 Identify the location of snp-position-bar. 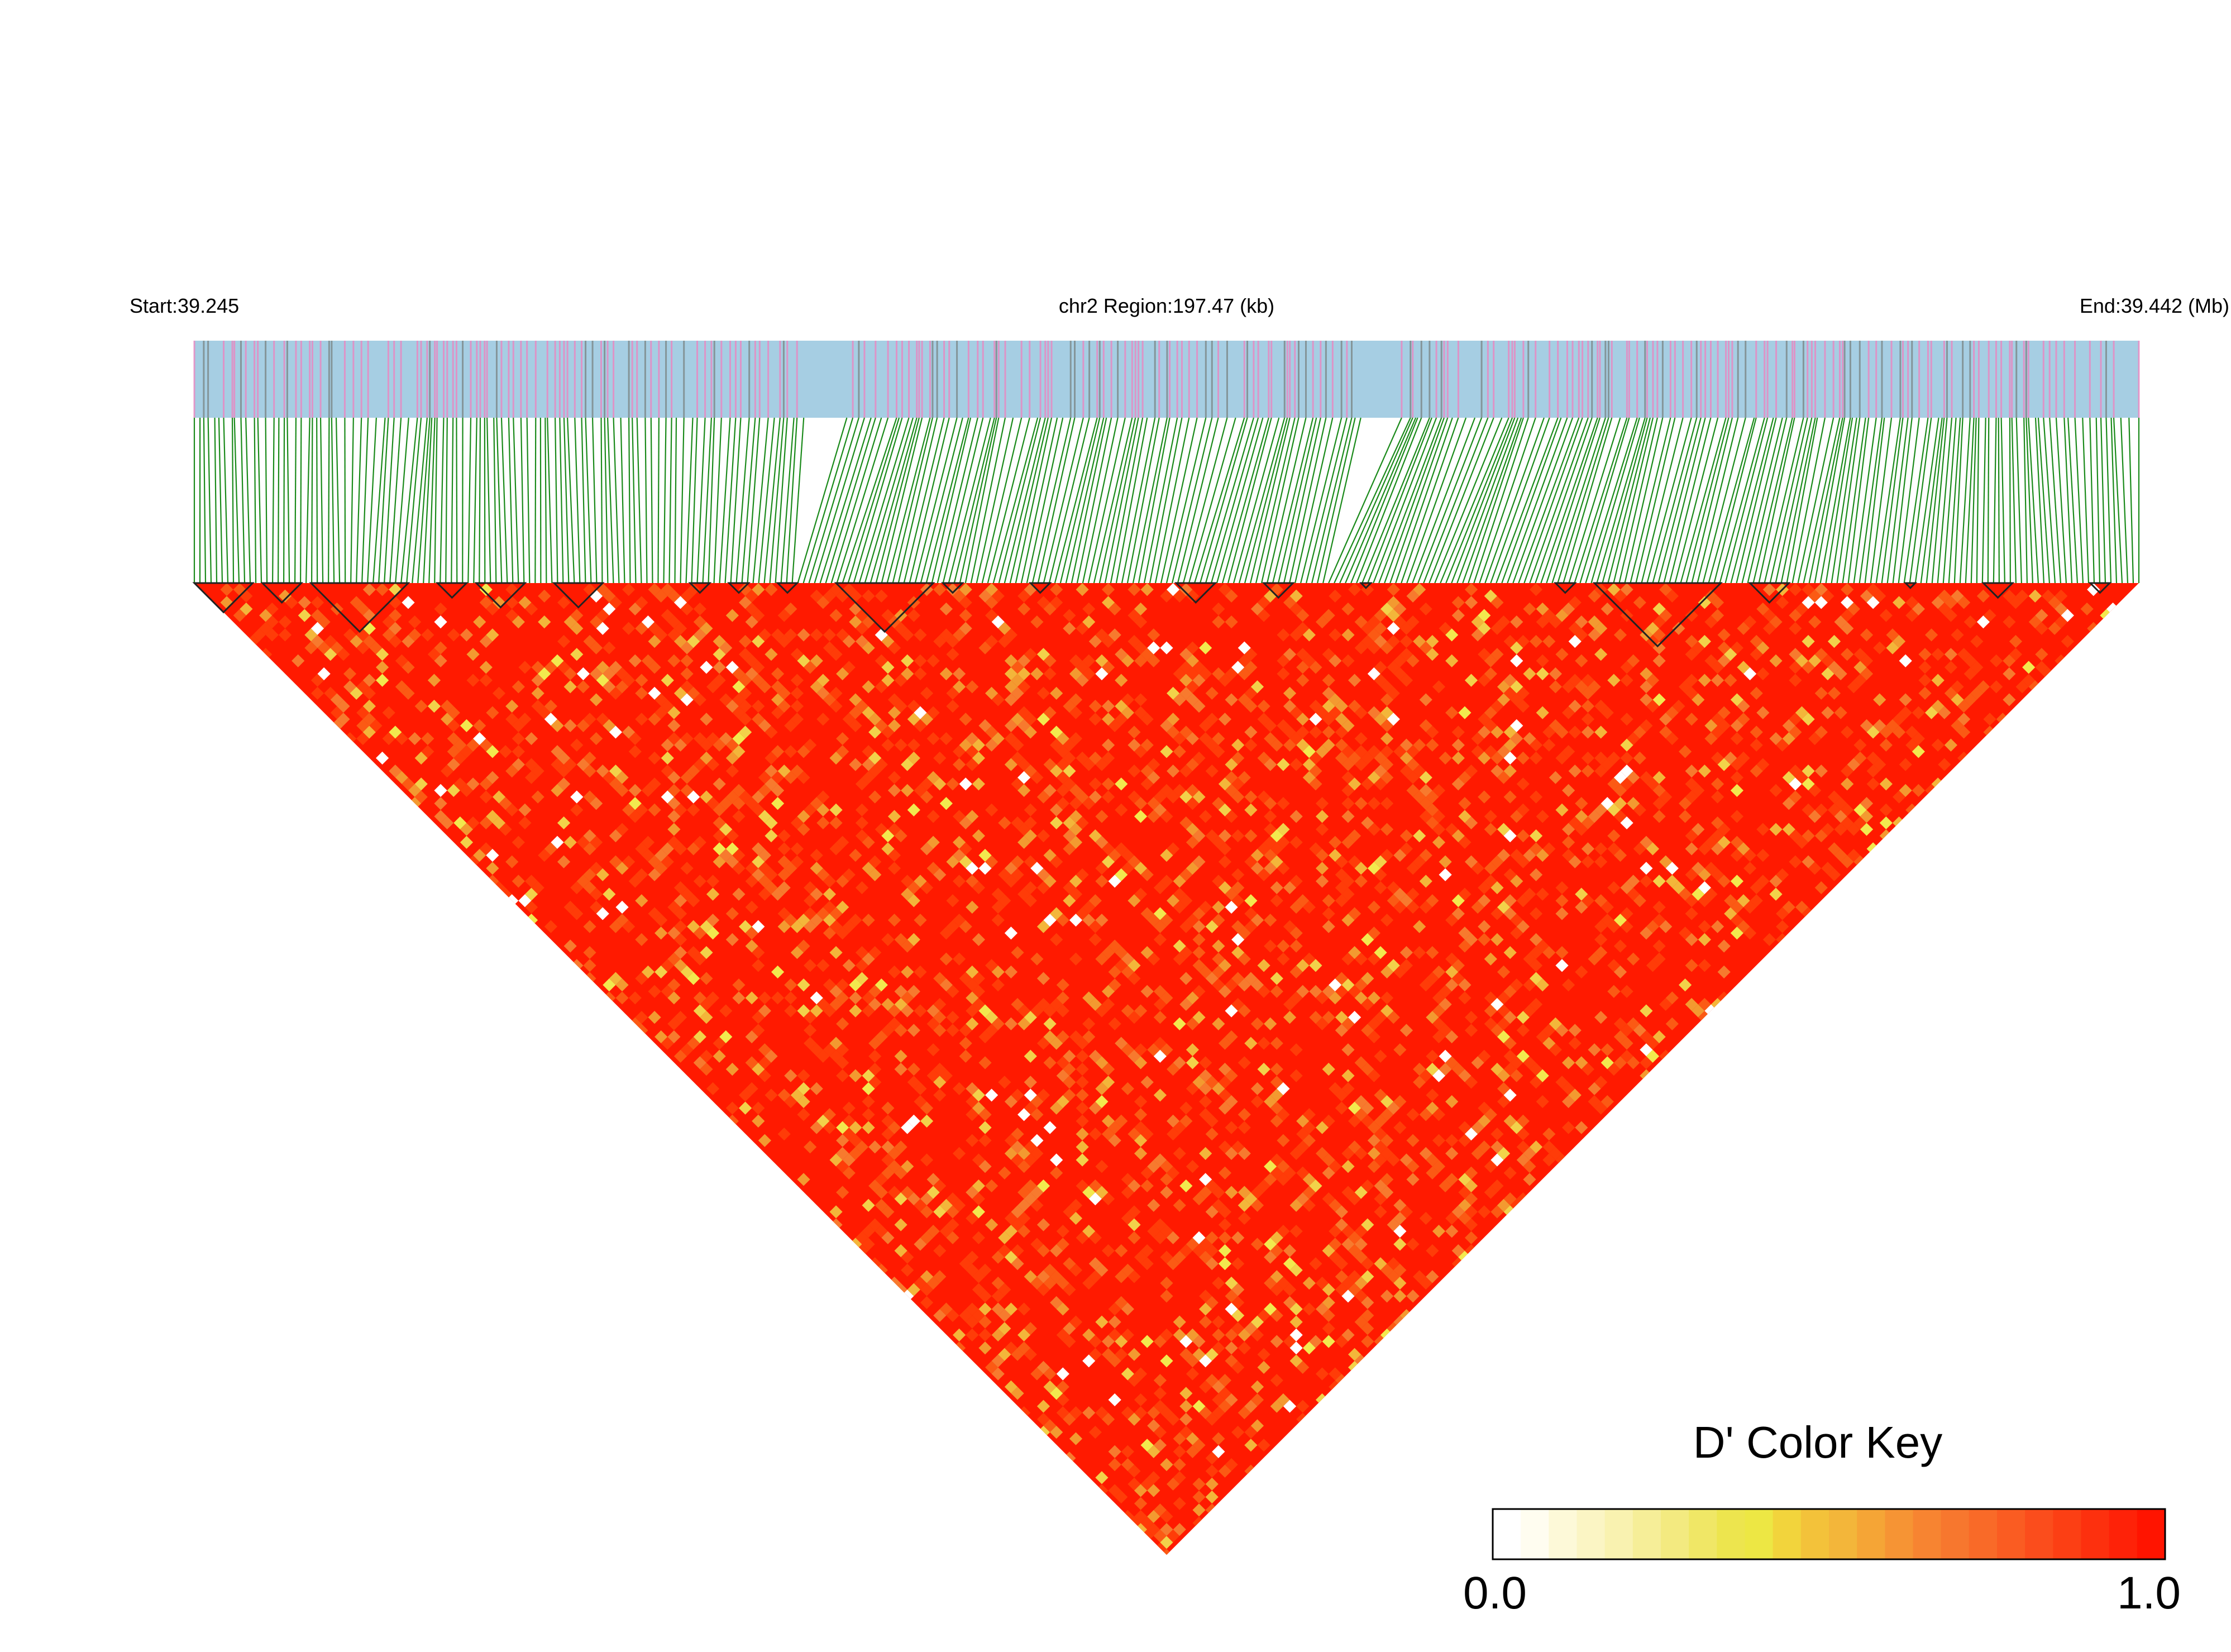
(1166, 379).